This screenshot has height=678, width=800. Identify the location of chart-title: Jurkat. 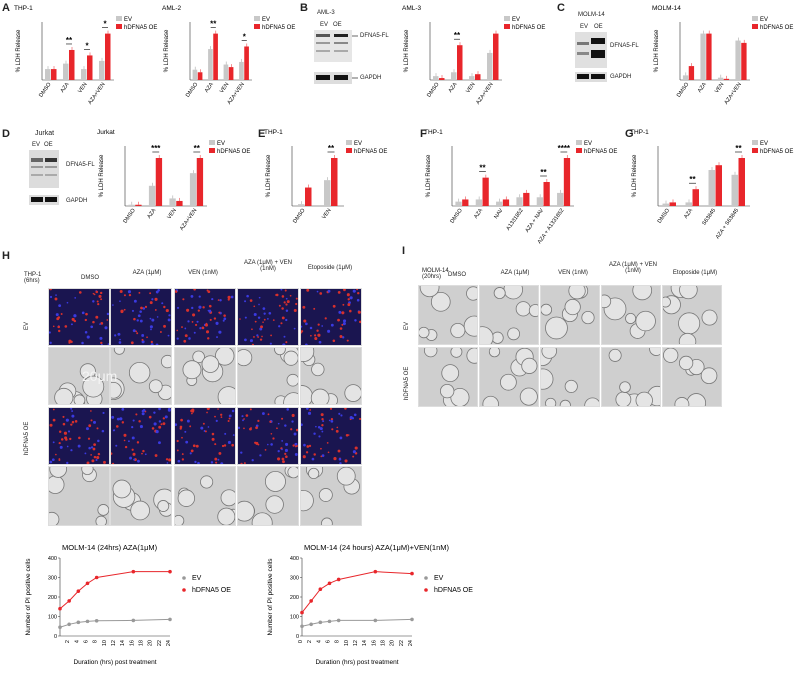
(106, 132).